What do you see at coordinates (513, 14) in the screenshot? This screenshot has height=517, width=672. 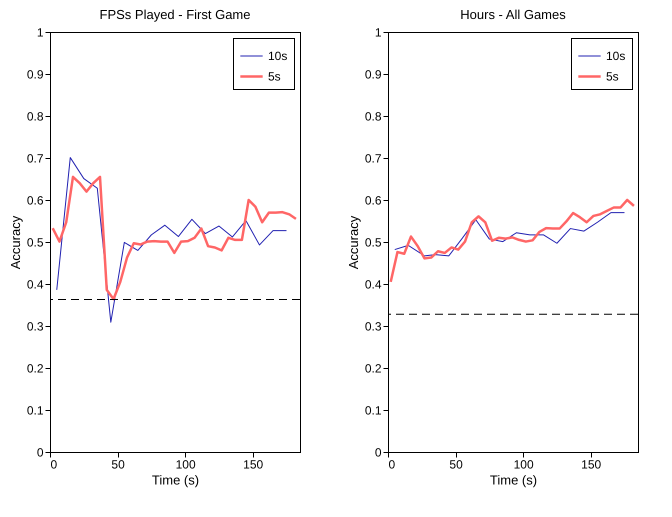 I see `chart-title: Hours - All Games` at bounding box center [513, 14].